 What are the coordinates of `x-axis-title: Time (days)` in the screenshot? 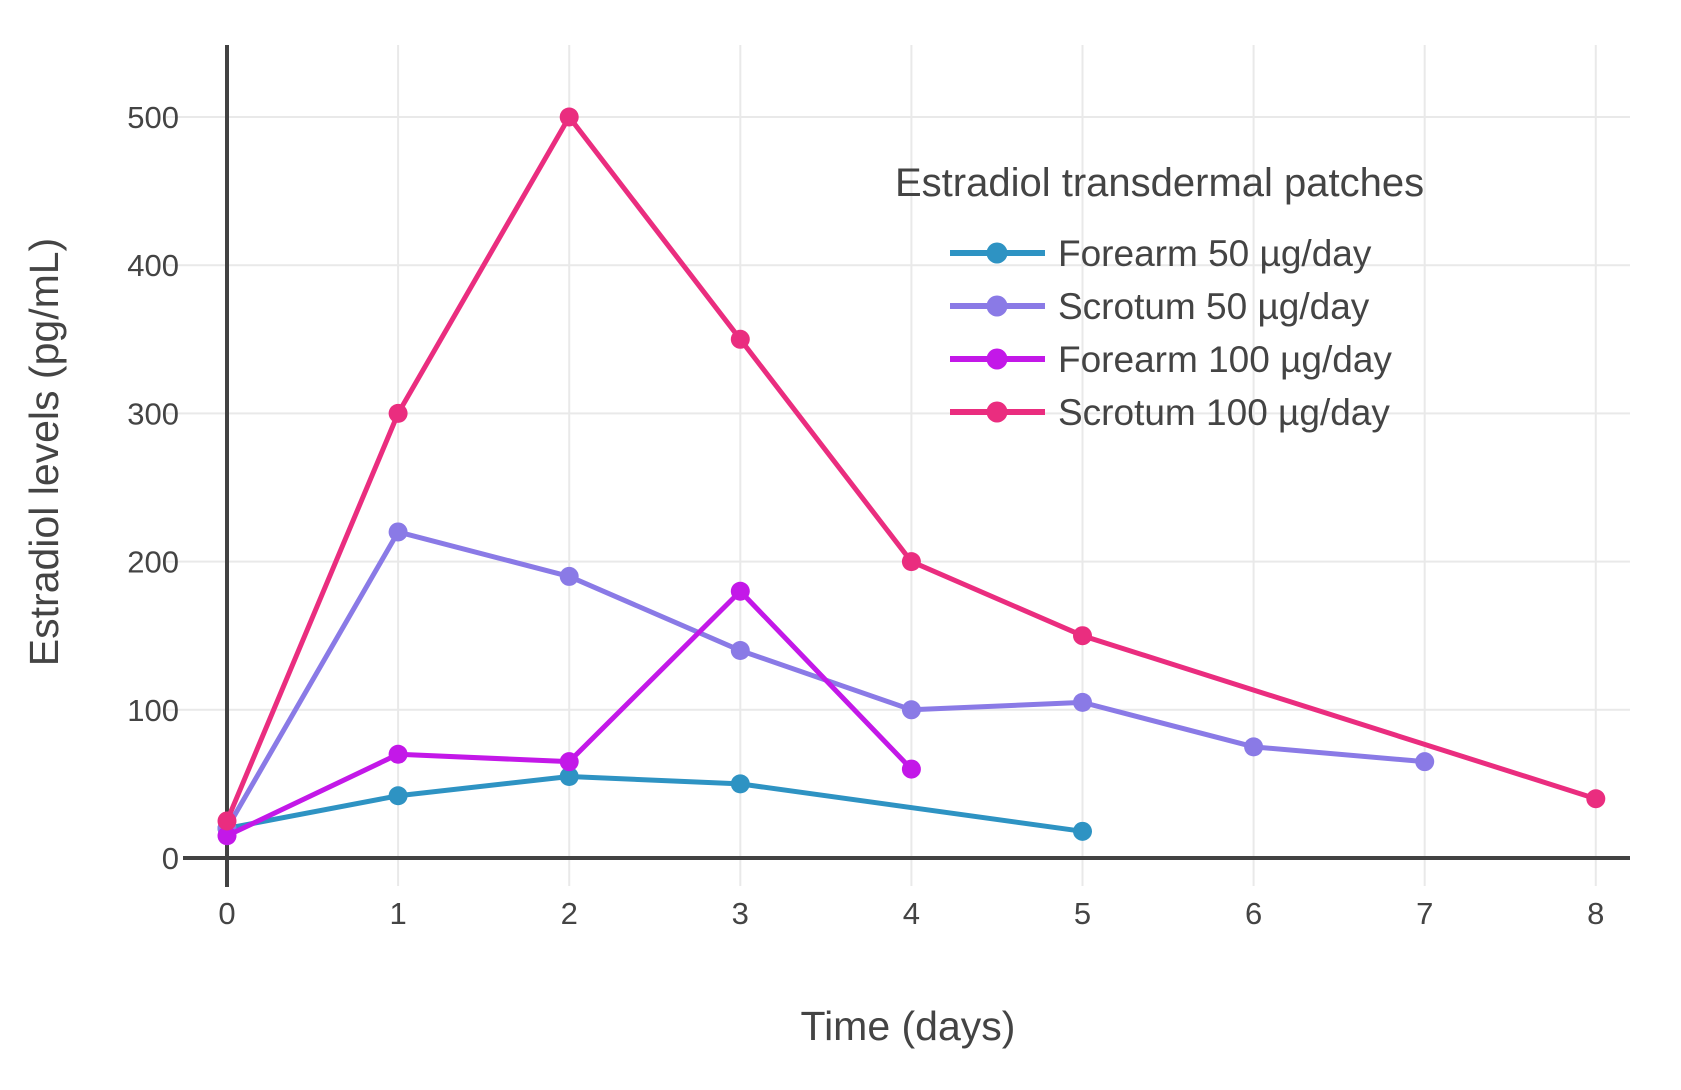 It's located at (908, 1026).